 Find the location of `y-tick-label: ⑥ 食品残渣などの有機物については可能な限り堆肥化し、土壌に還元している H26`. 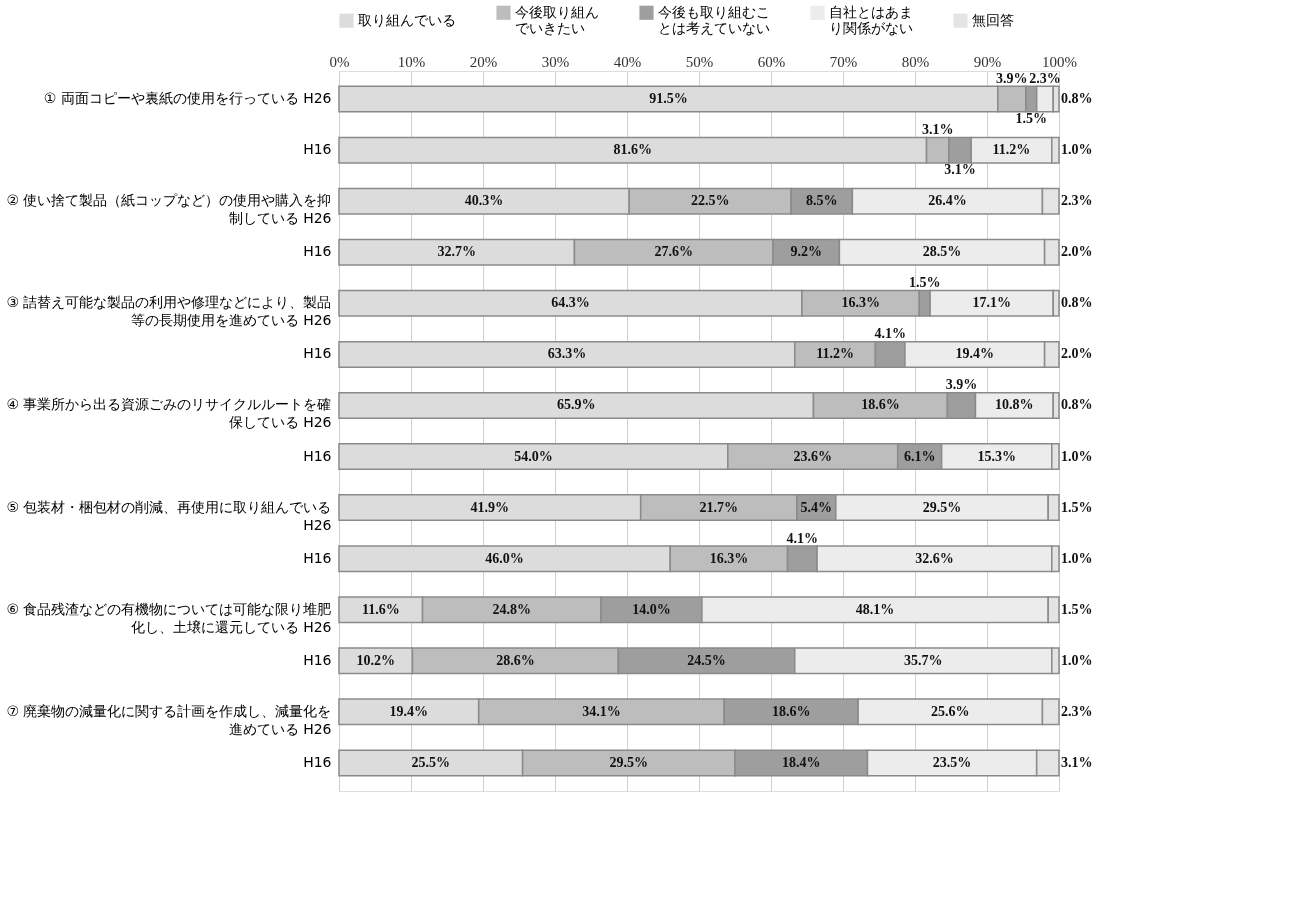

y-tick-label: ⑥ 食品残渣などの有機物については可能な限り堆肥化し、土壌に還元している H26 is located at coordinates (169, 617).